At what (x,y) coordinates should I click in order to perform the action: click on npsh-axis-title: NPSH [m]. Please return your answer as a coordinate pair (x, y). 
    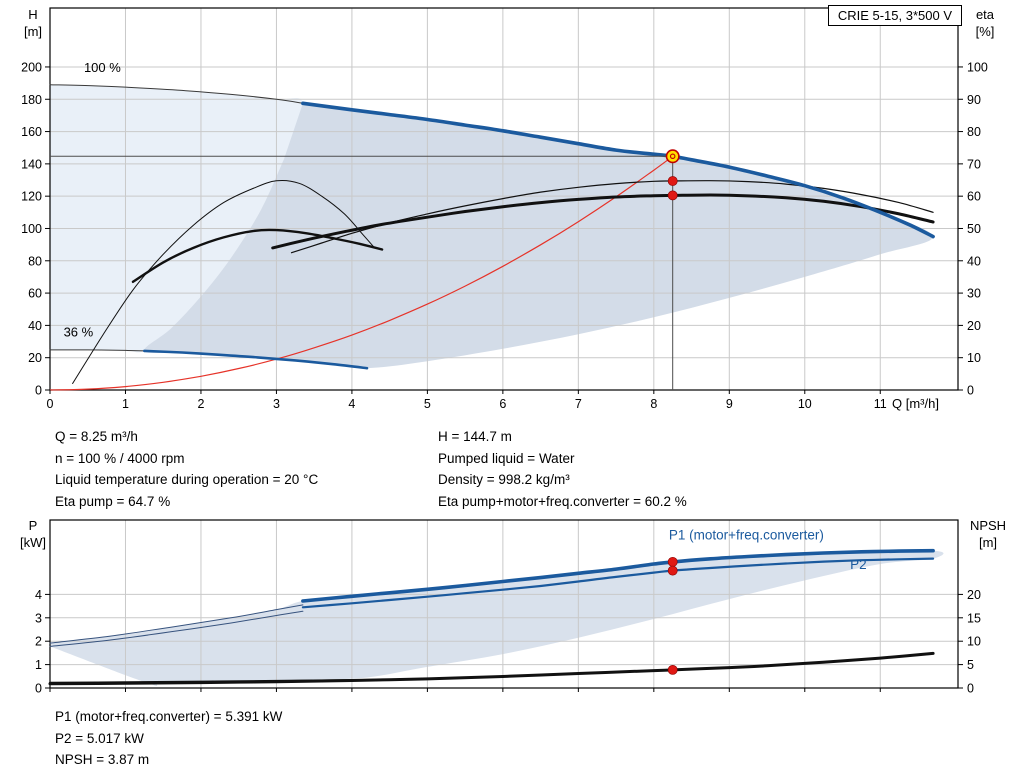
    Looking at the image, I should click on (988, 534).